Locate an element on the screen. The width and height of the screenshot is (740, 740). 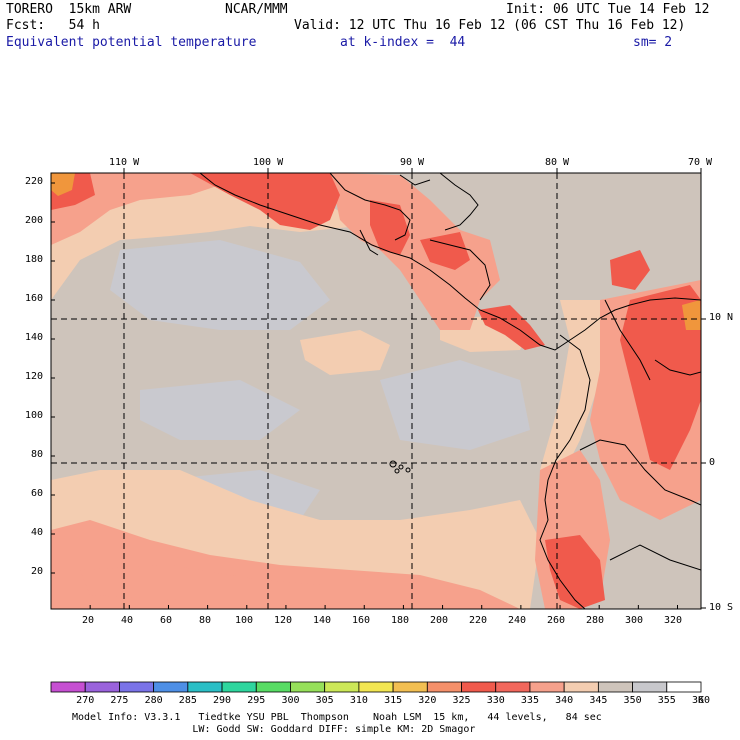
colorbar-level-label: 290 is located at coordinates (222, 700).